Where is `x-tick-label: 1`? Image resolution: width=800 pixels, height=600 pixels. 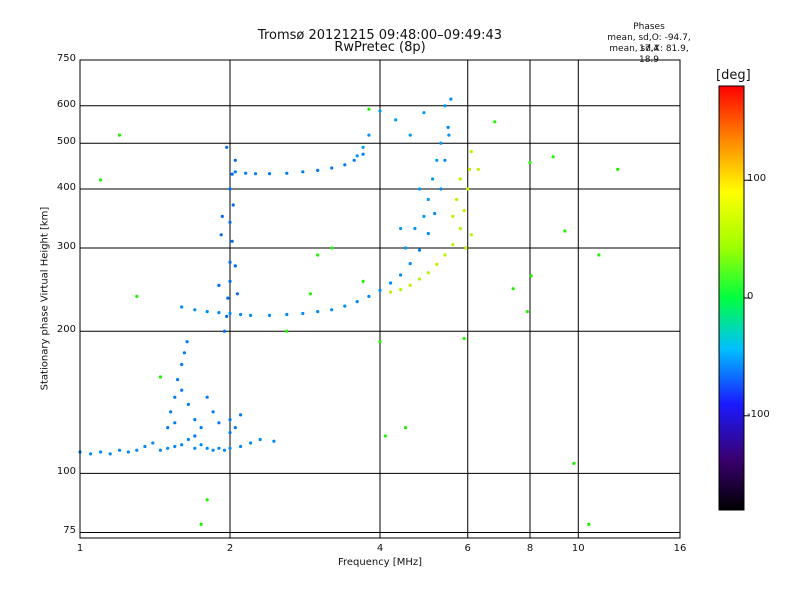
x-tick-label: 1 is located at coordinates (80, 548).